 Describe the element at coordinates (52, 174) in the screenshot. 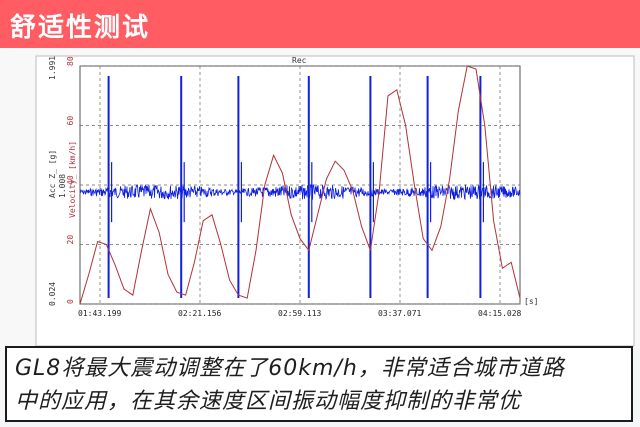

I see `left-axis-name: Acc Z_ [g]` at that location.